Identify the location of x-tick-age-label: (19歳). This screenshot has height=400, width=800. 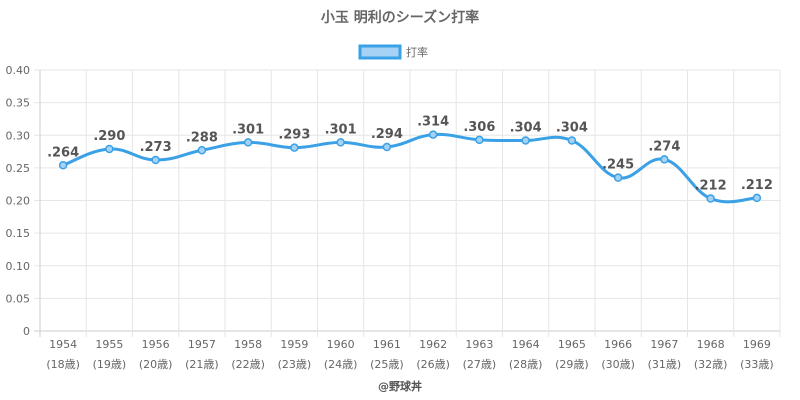
(110, 364).